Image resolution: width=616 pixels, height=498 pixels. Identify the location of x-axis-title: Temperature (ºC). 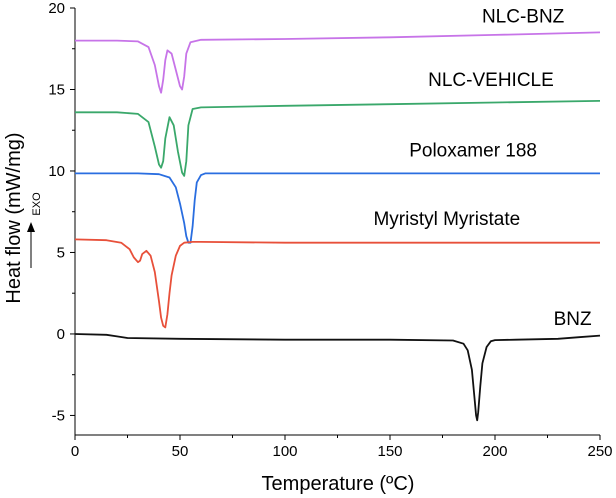
(338, 484).